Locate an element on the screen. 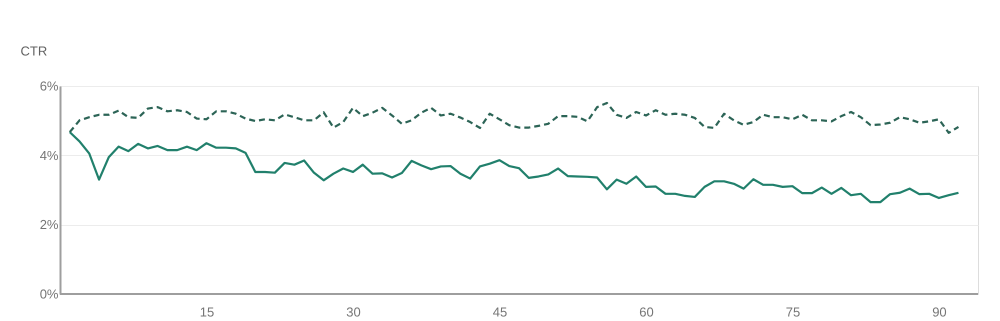 The height and width of the screenshot is (321, 1000). x-tick-label: 90 is located at coordinates (939, 312).